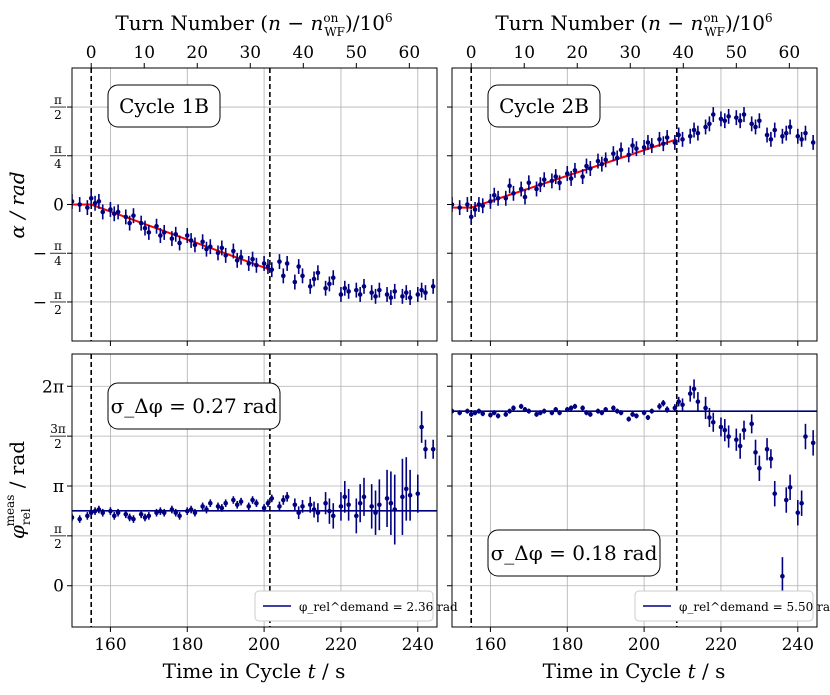 The height and width of the screenshot is (695, 830). What do you see at coordinates (544, 106) in the screenshot?
I see `annotation-text: Cycle 2B` at bounding box center [544, 106].